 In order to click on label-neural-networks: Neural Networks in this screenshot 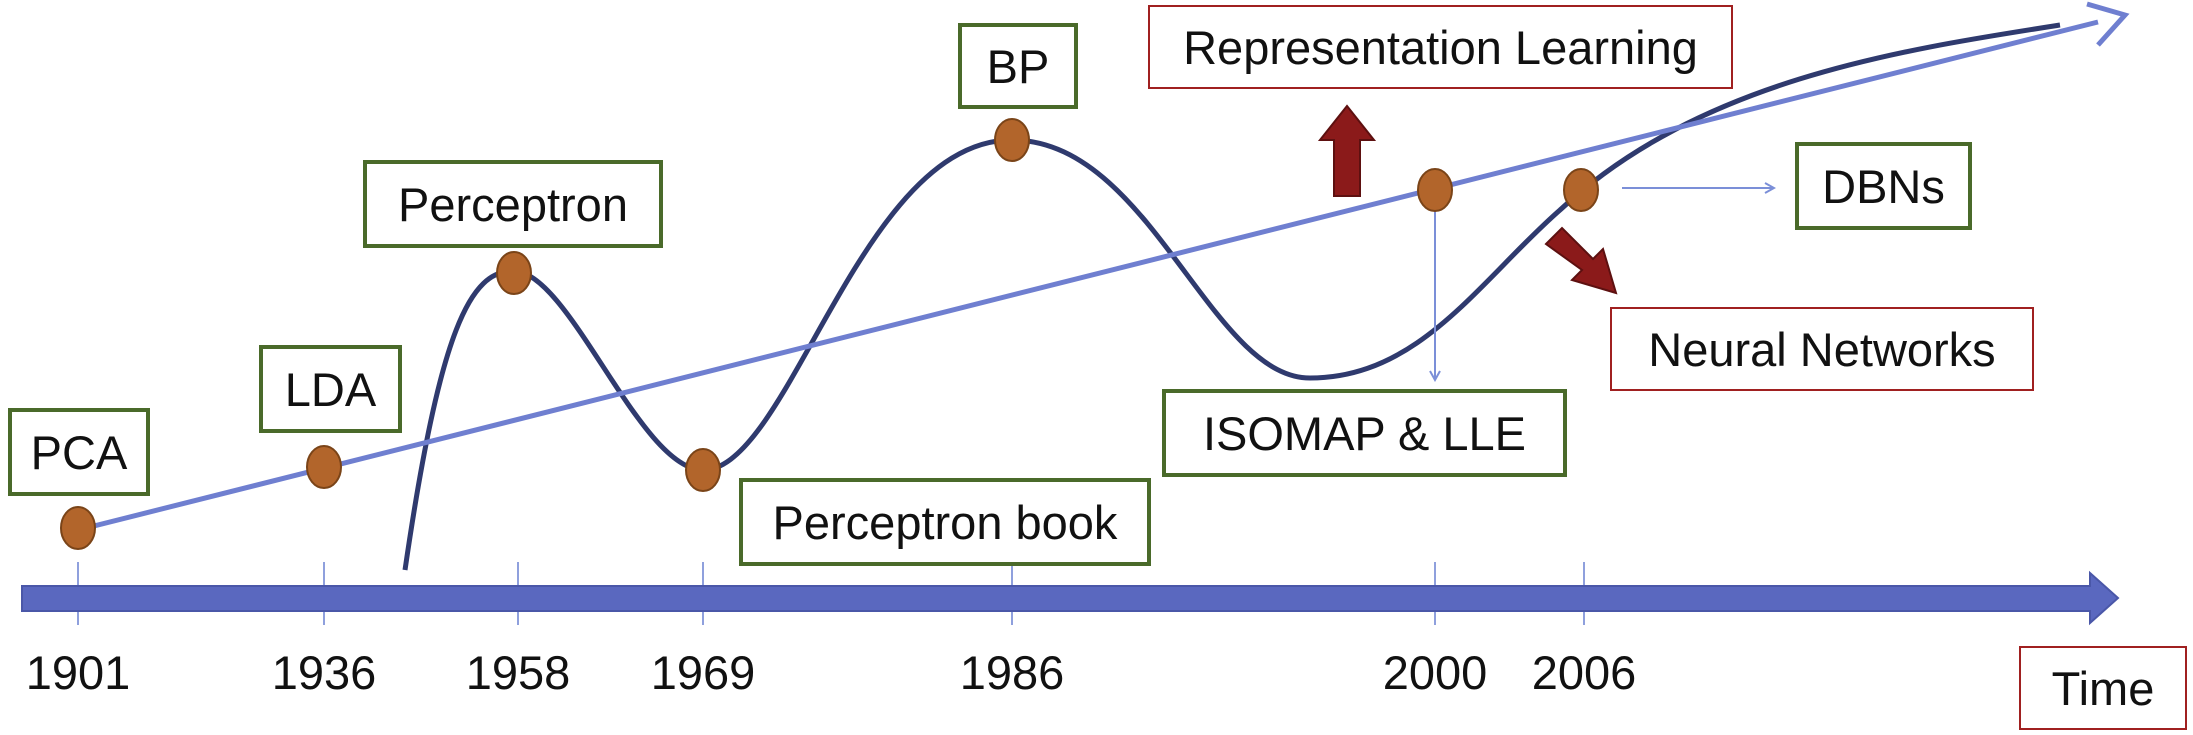, I will do `click(1822, 349)`.